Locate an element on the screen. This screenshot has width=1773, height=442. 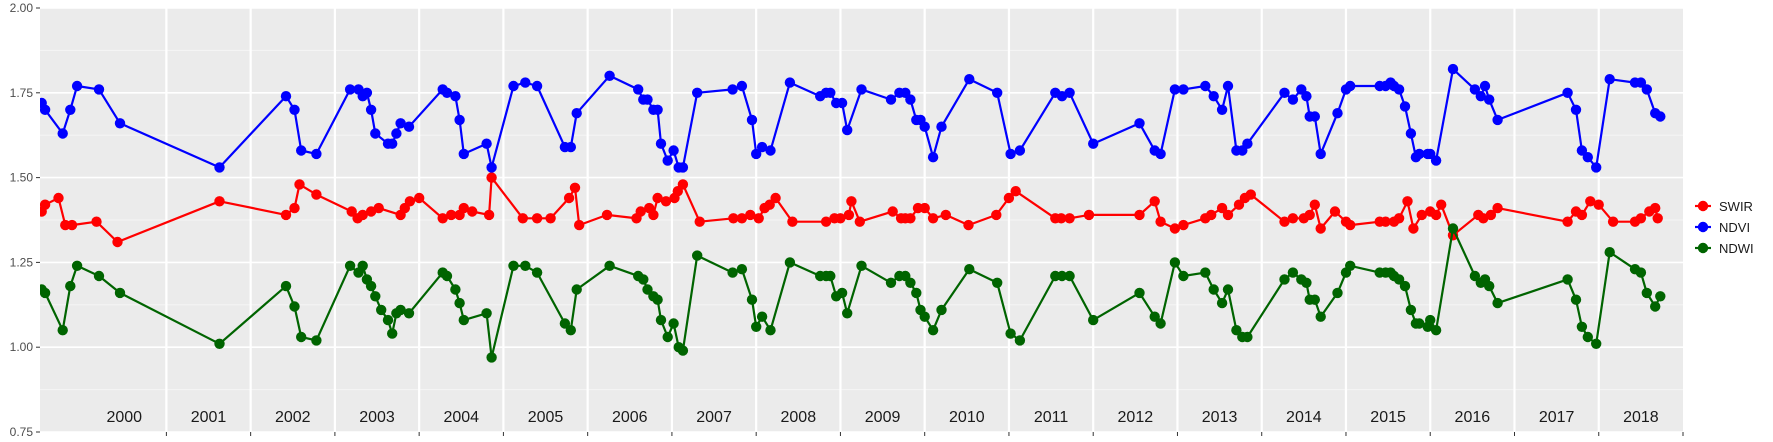
legend-label-ndwi: NDWI is located at coordinates (1736, 248).